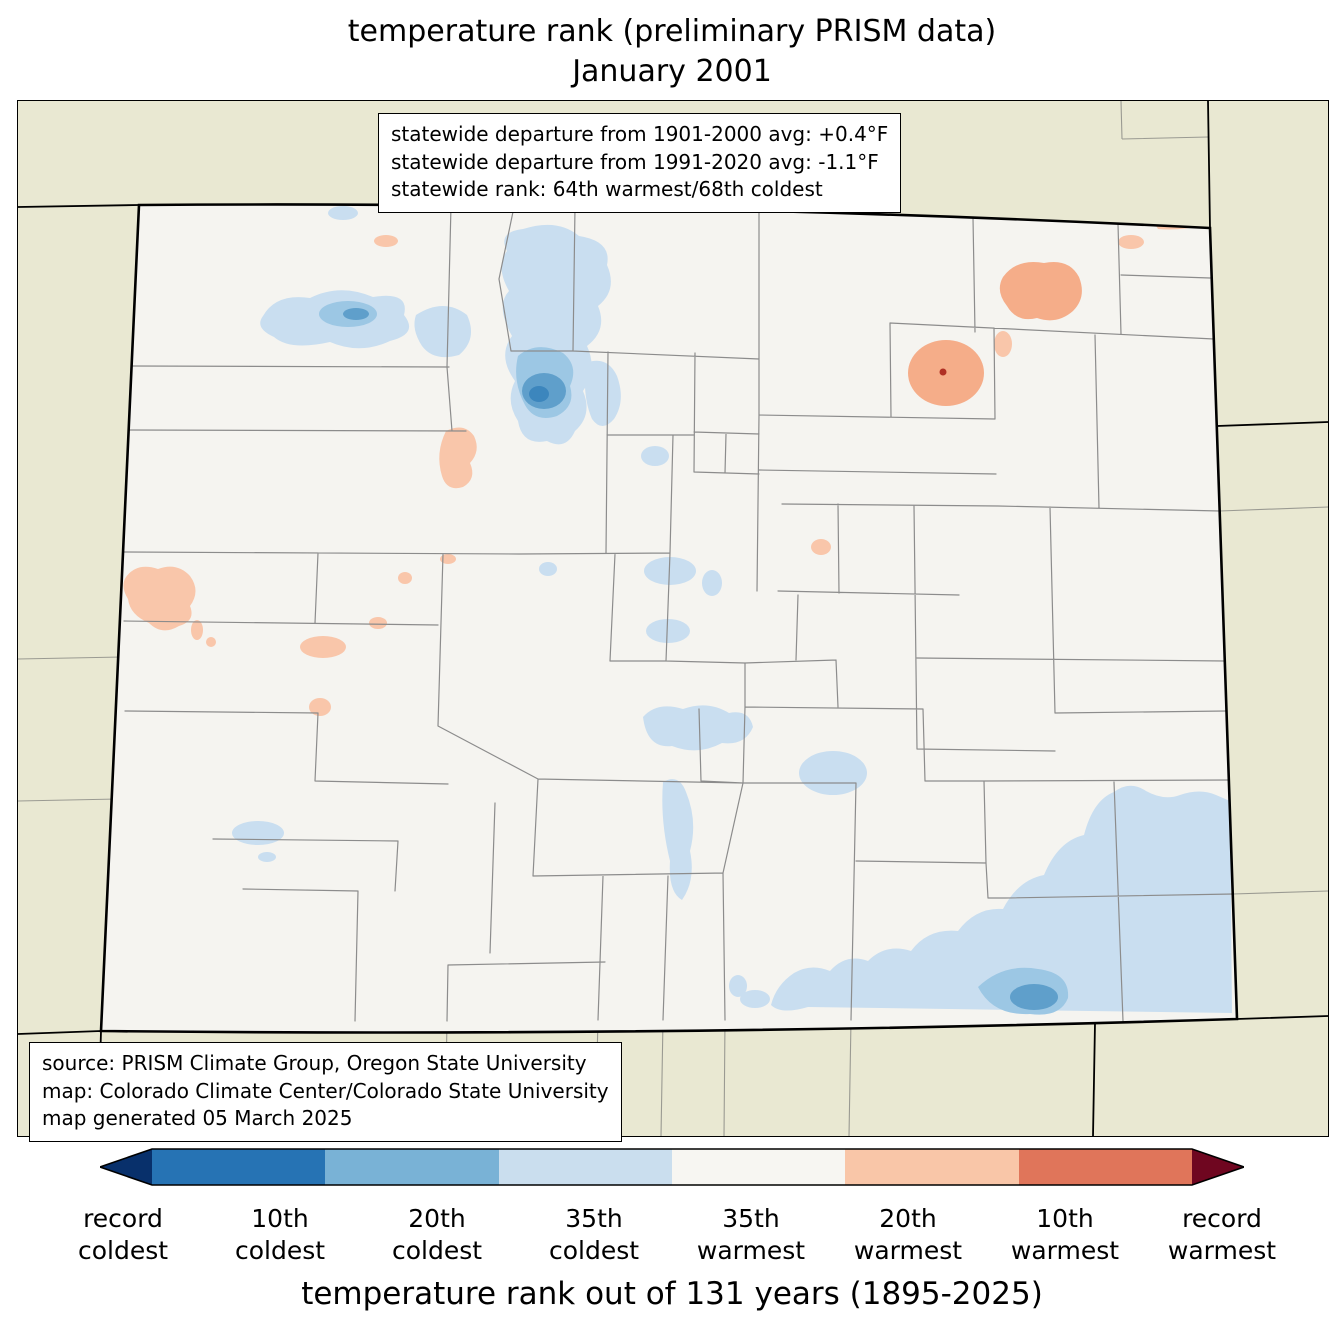  What do you see at coordinates (239, 1167) in the screenshot?
I see `colorbar-segment-10th-coldest` at bounding box center [239, 1167].